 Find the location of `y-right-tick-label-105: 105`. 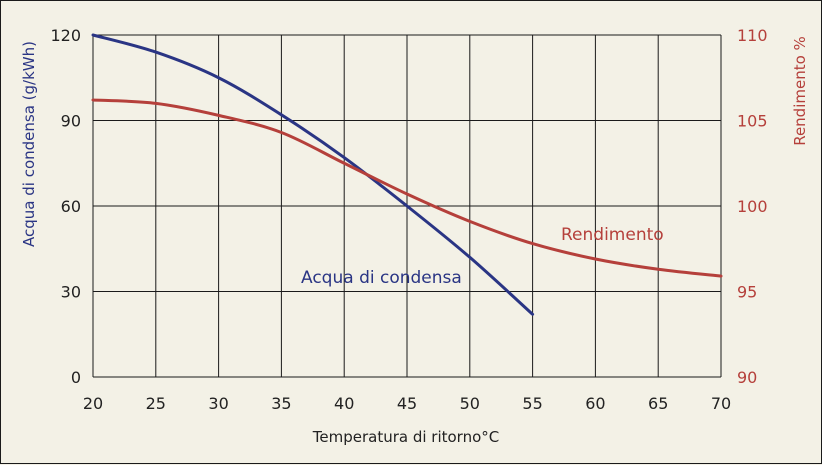

y-right-tick-label-105: 105 is located at coordinates (752, 121).